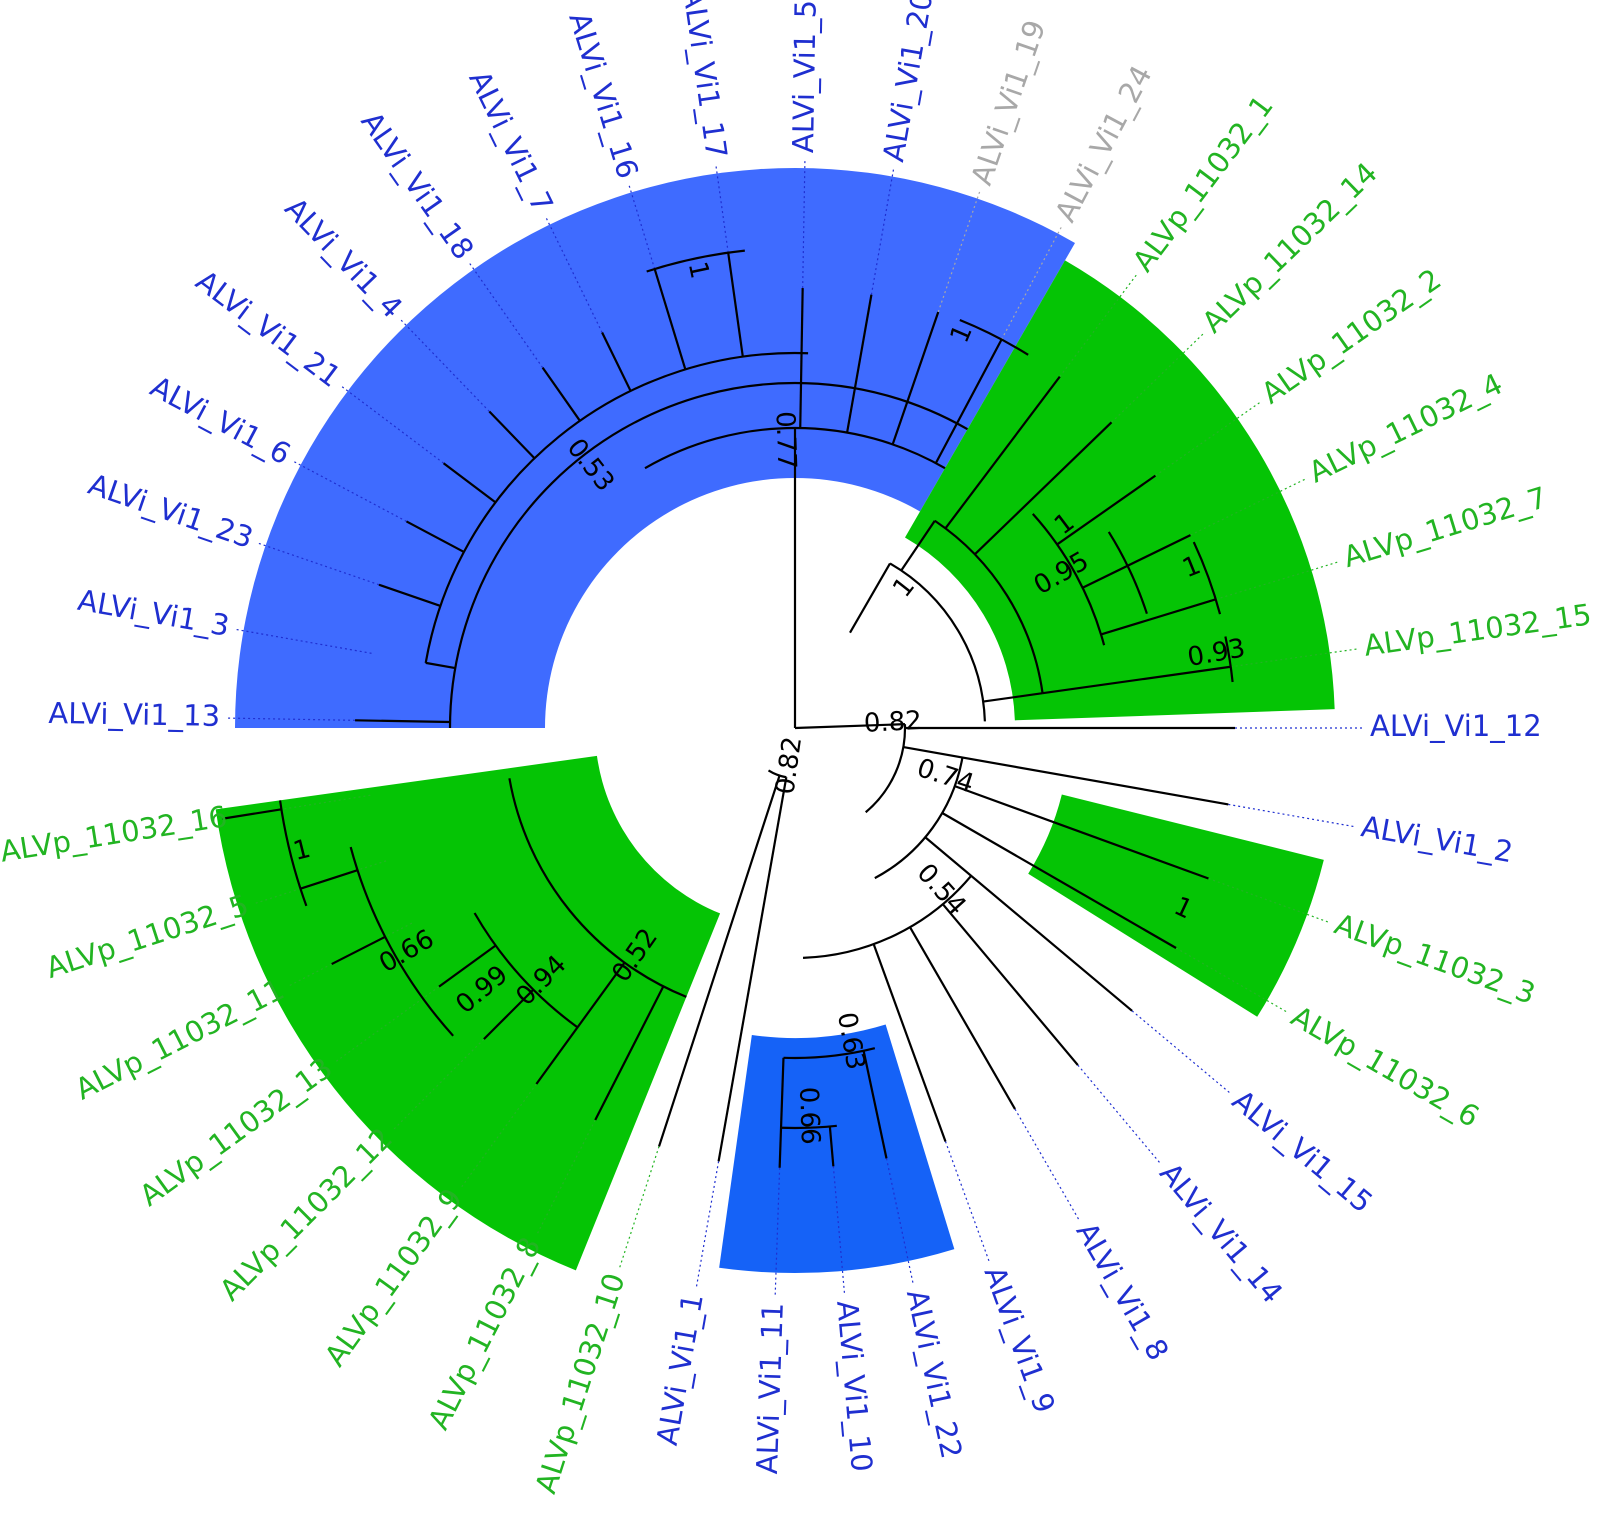  Describe the element at coordinates (343, 258) in the screenshot. I see `leaf-label: ALVi_Vi1_4` at that location.